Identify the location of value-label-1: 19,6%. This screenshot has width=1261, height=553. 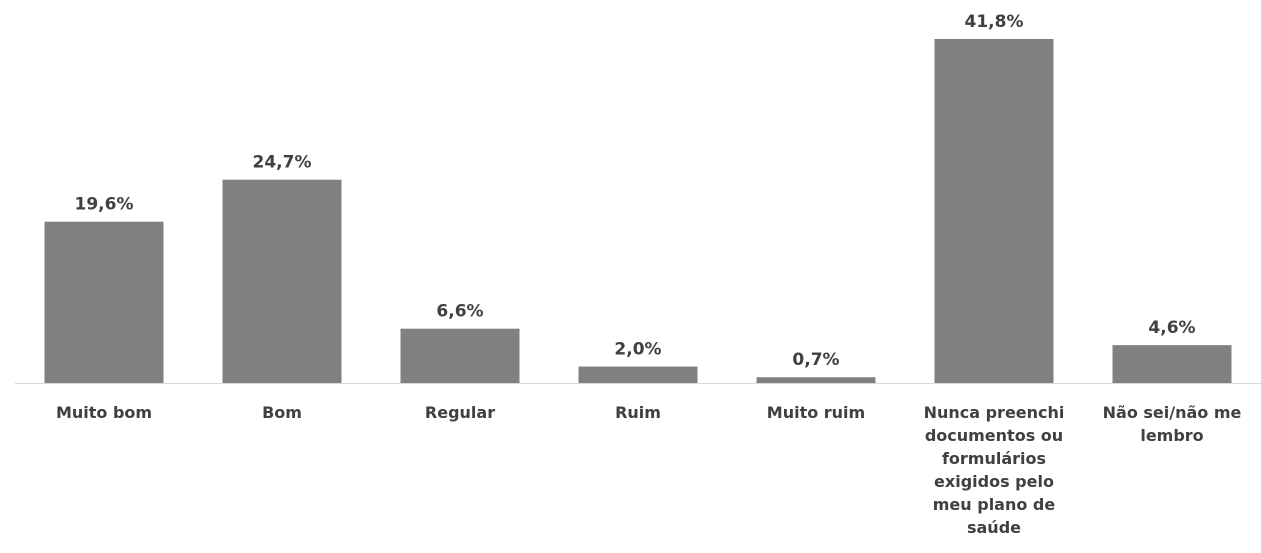
(104, 205).